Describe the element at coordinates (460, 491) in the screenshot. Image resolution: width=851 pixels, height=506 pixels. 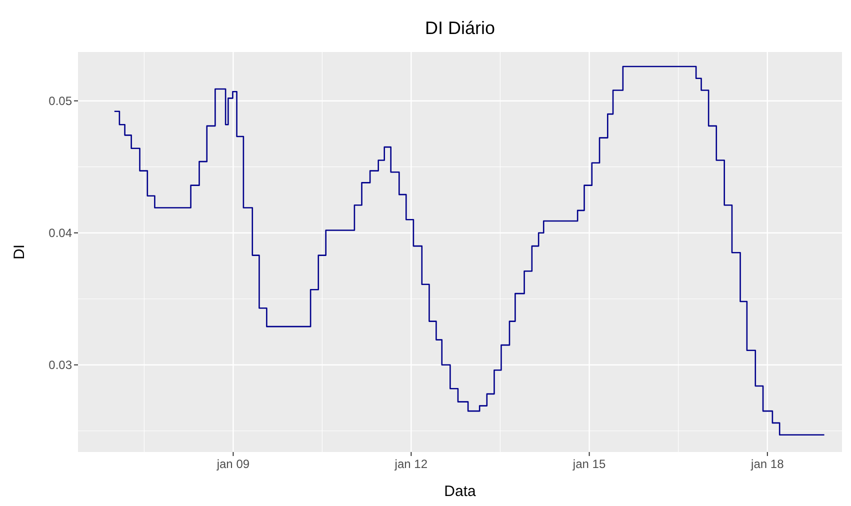
I see `x-axis-title: Data` at that location.